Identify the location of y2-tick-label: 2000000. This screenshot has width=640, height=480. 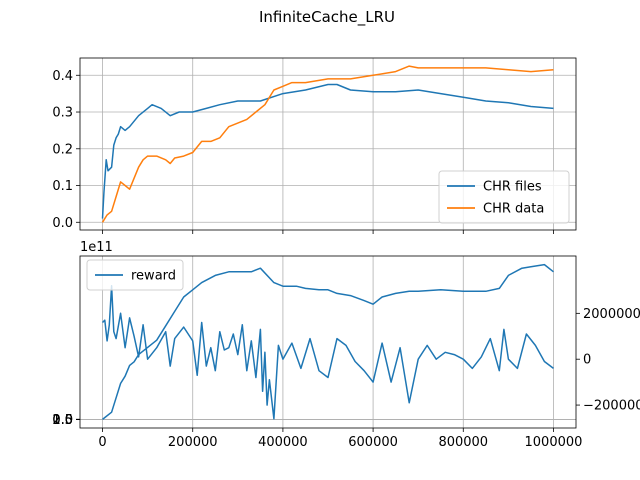
(611, 314).